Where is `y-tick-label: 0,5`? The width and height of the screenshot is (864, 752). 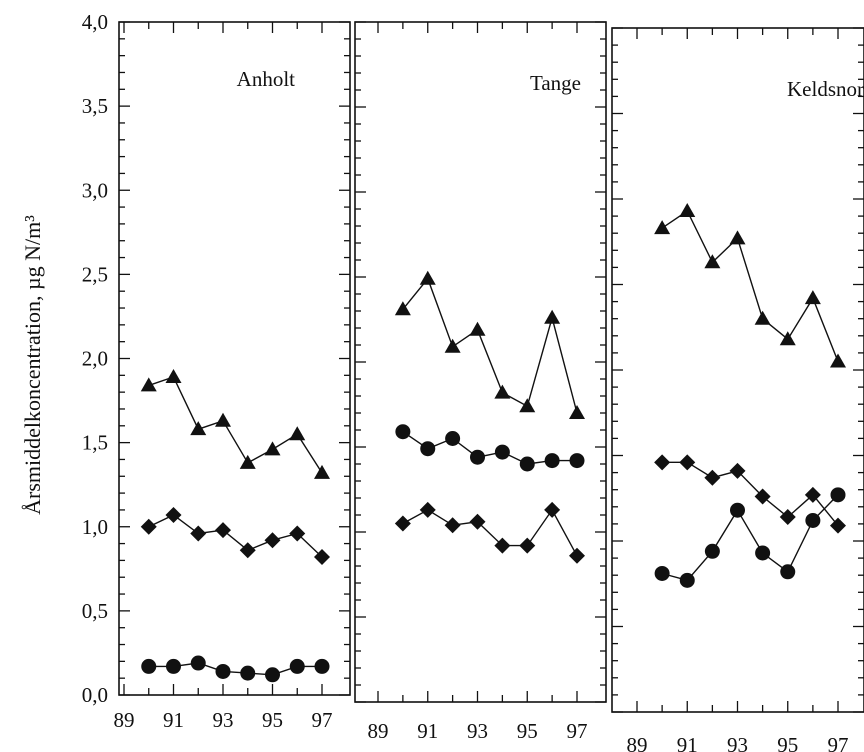 y-tick-label: 0,5 is located at coordinates (95, 611).